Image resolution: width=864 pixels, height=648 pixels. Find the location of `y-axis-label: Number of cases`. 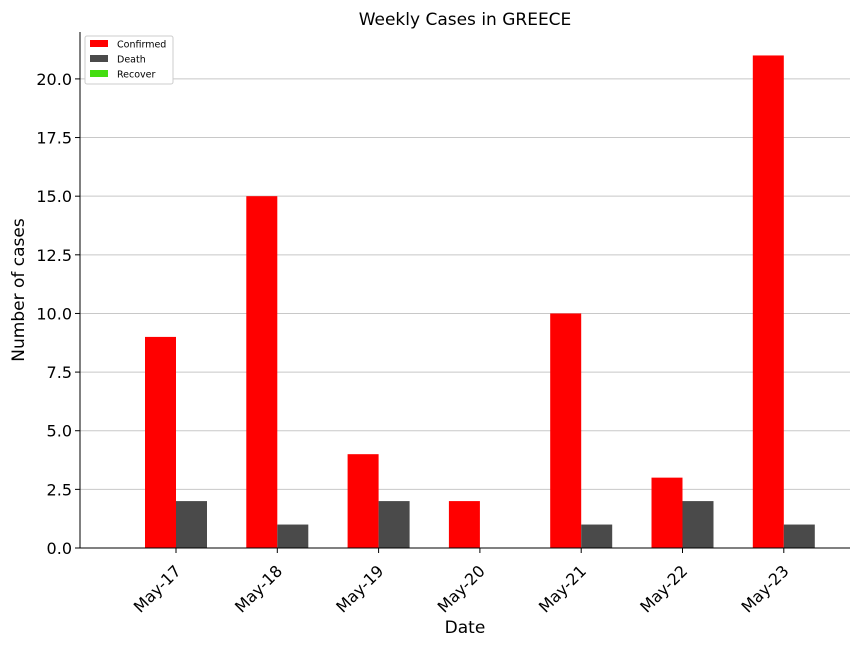

y-axis-label: Number of cases is located at coordinates (19, 290).